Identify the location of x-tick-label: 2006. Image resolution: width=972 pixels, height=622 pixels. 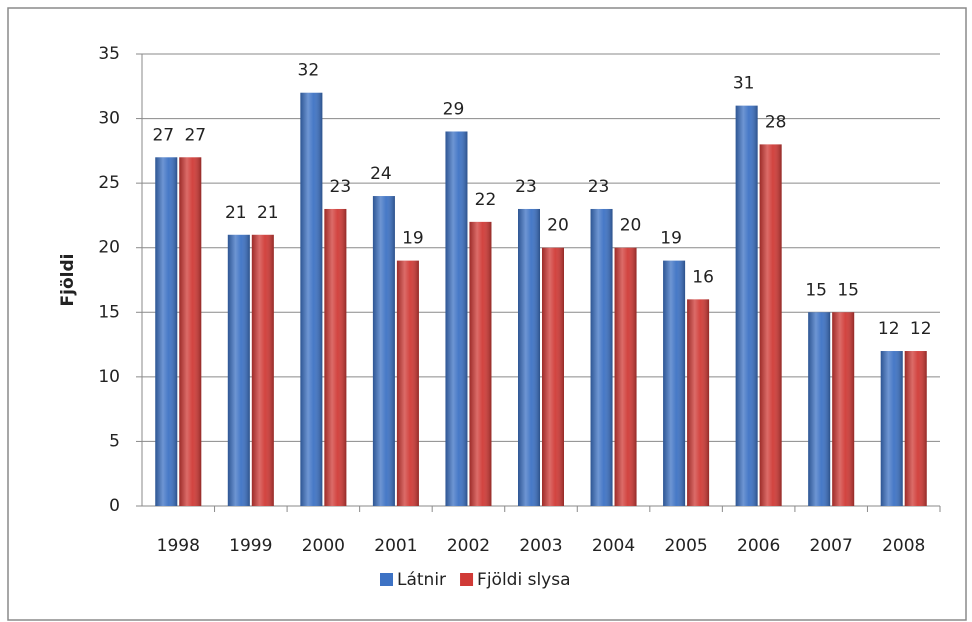
(758, 546).